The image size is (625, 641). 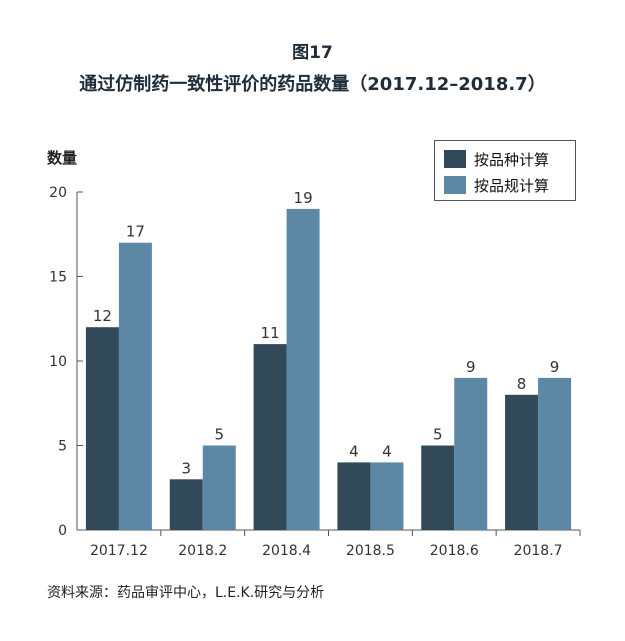 I want to click on chart-legend: 按品种计算 按品规计算, so click(x=505, y=170).